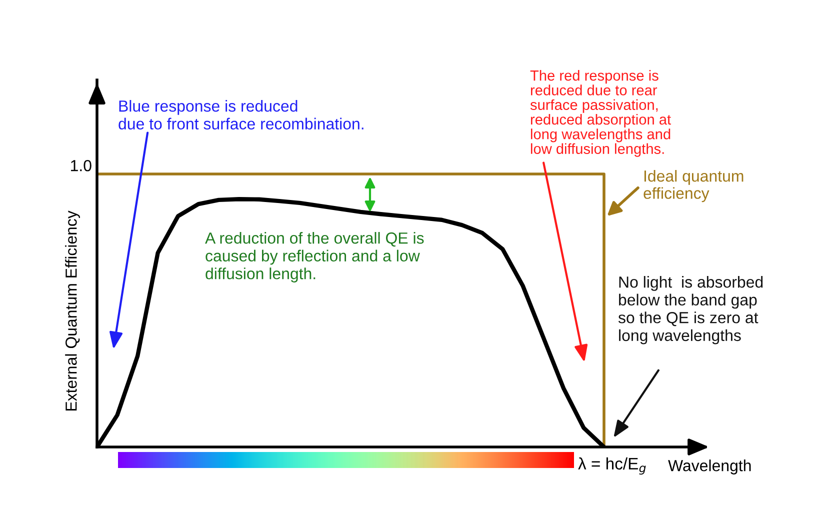 The width and height of the screenshot is (823, 512). I want to click on text: 1.0, so click(81, 166).